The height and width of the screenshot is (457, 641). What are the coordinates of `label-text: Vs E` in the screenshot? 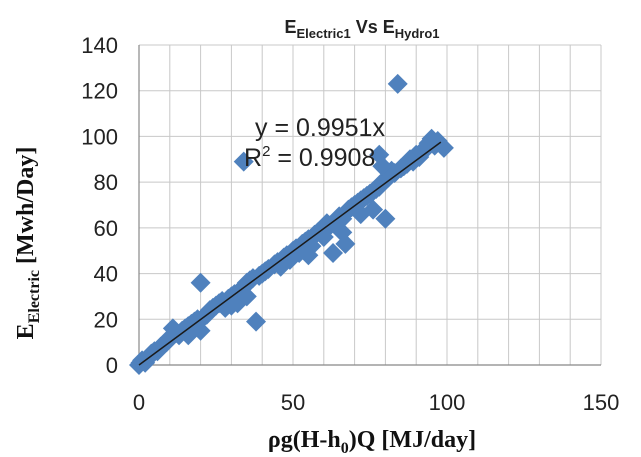 It's located at (373, 27).